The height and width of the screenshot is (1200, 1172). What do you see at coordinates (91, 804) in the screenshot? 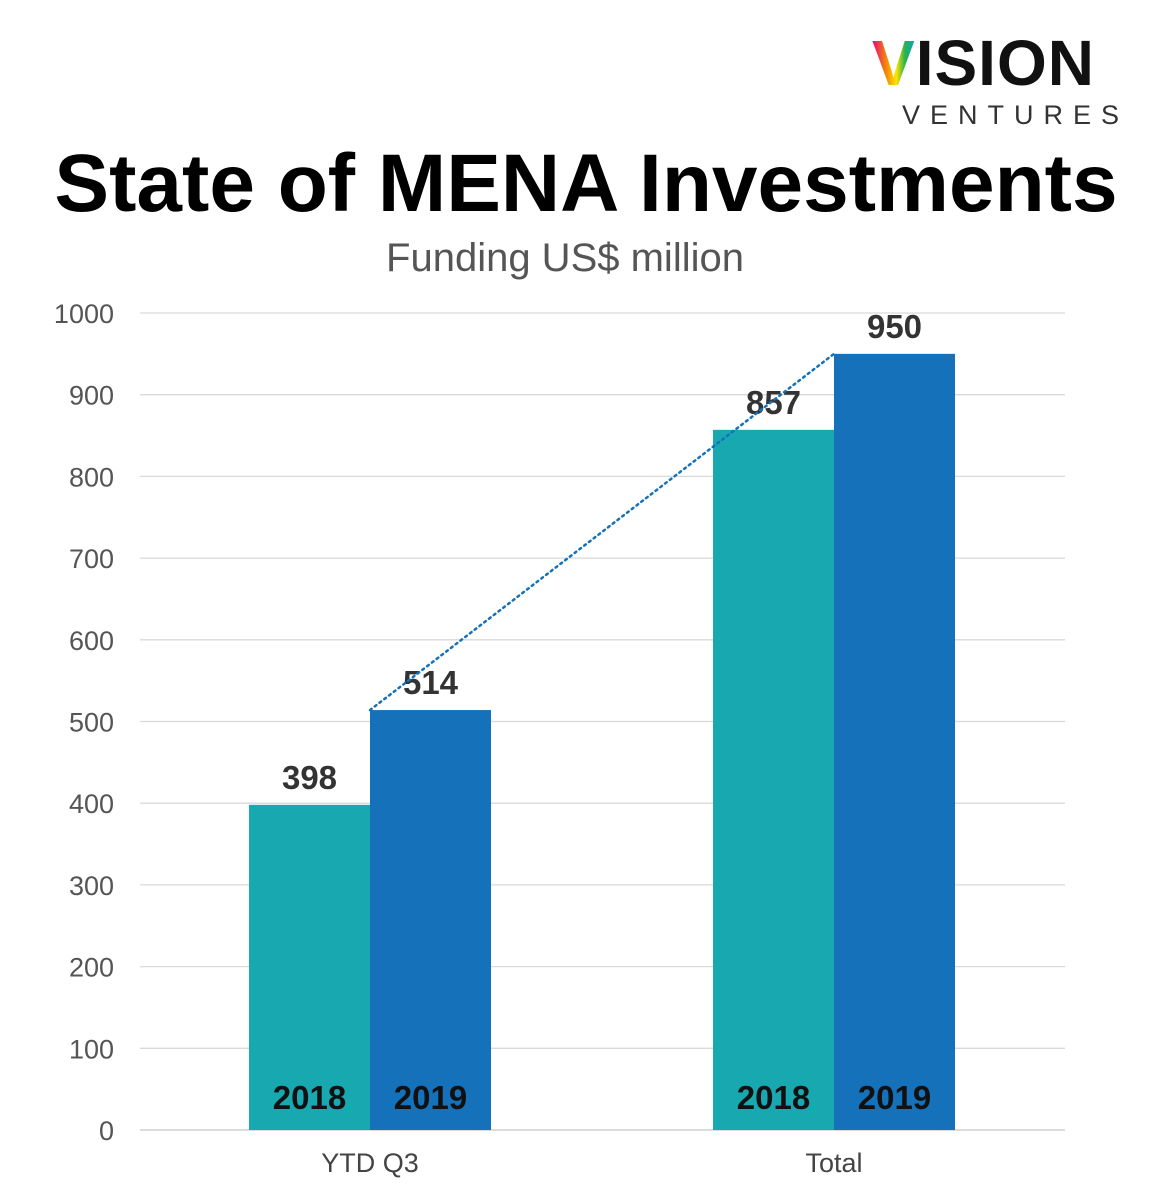
I see `y-tick-label: 400` at bounding box center [91, 804].